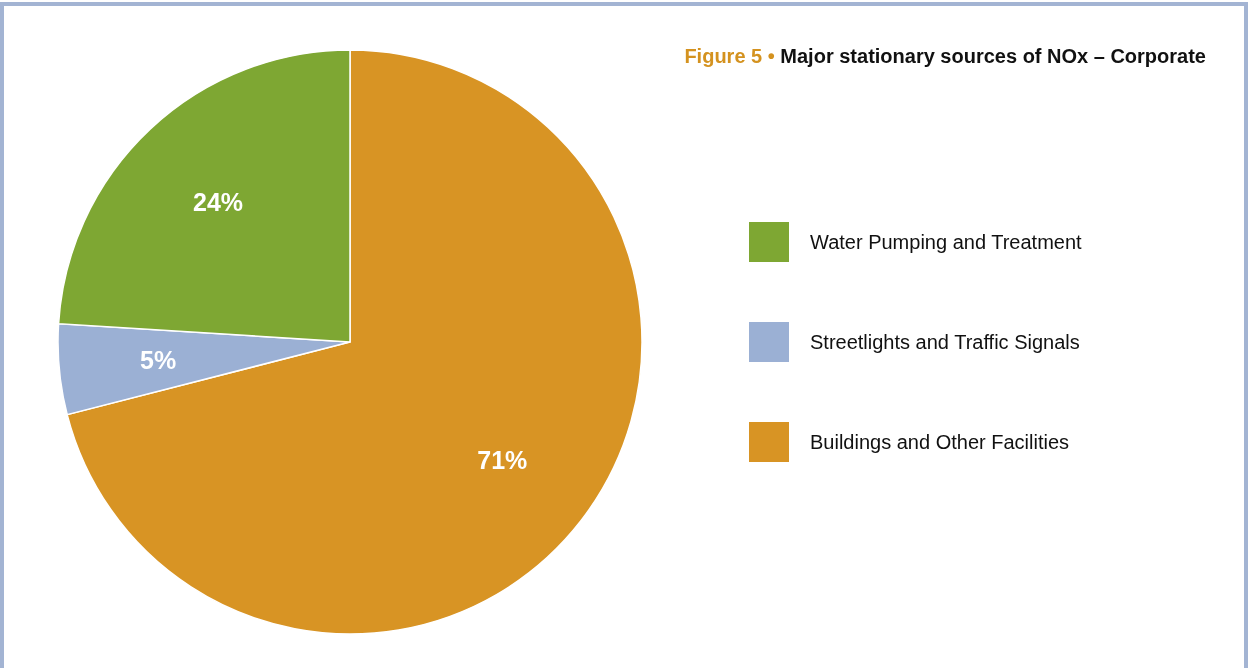 The image size is (1249, 668). What do you see at coordinates (940, 442) in the screenshot?
I see `legend-label: Buildings and Other Facilities` at bounding box center [940, 442].